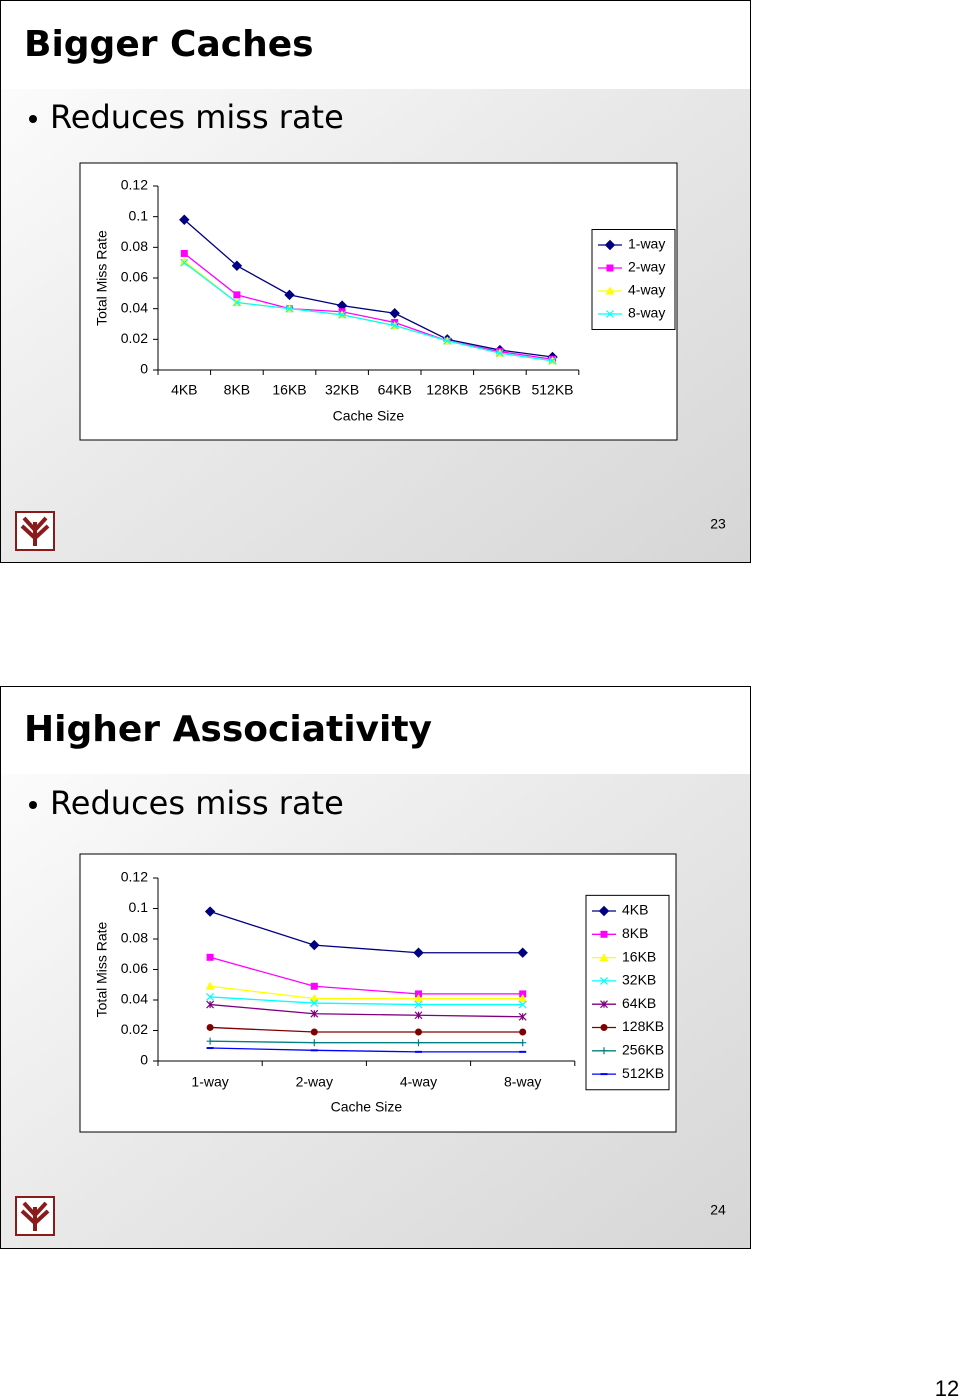 The height and width of the screenshot is (1400, 960). Describe the element at coordinates (395, 390) in the screenshot. I see `x-tick-label: 64KB` at that location.